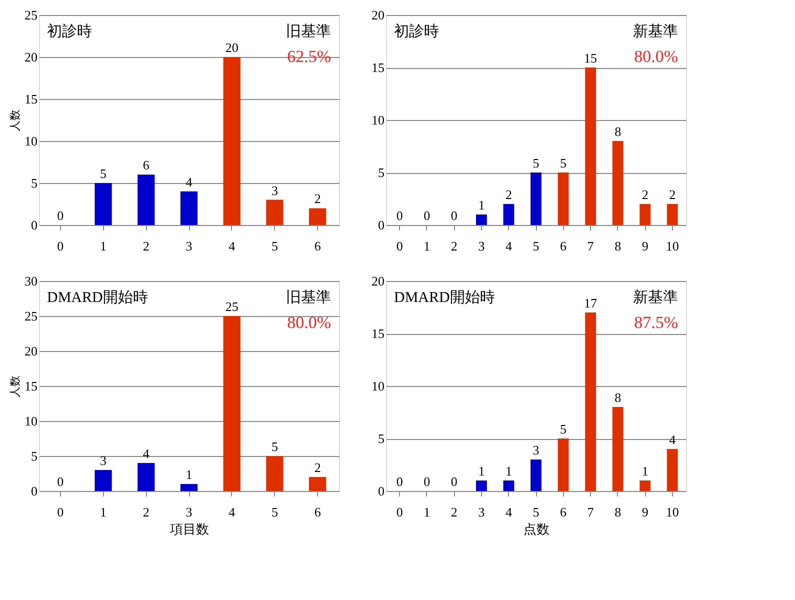 The height and width of the screenshot is (600, 795). I want to click on data-label: 6, so click(146, 165).